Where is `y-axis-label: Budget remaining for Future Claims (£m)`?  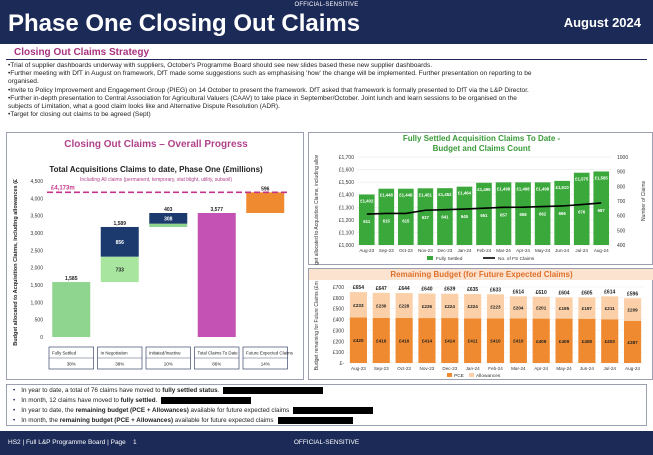
y-axis-label: Budget remaining for Future Claims (£m) is located at coordinates (317, 325).